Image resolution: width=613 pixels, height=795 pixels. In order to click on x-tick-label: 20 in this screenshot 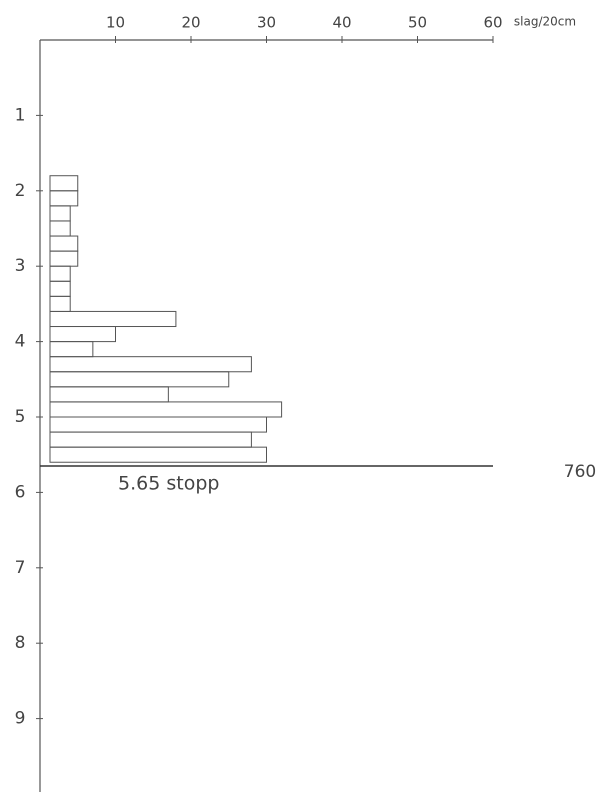, I will do `click(190, 23)`.